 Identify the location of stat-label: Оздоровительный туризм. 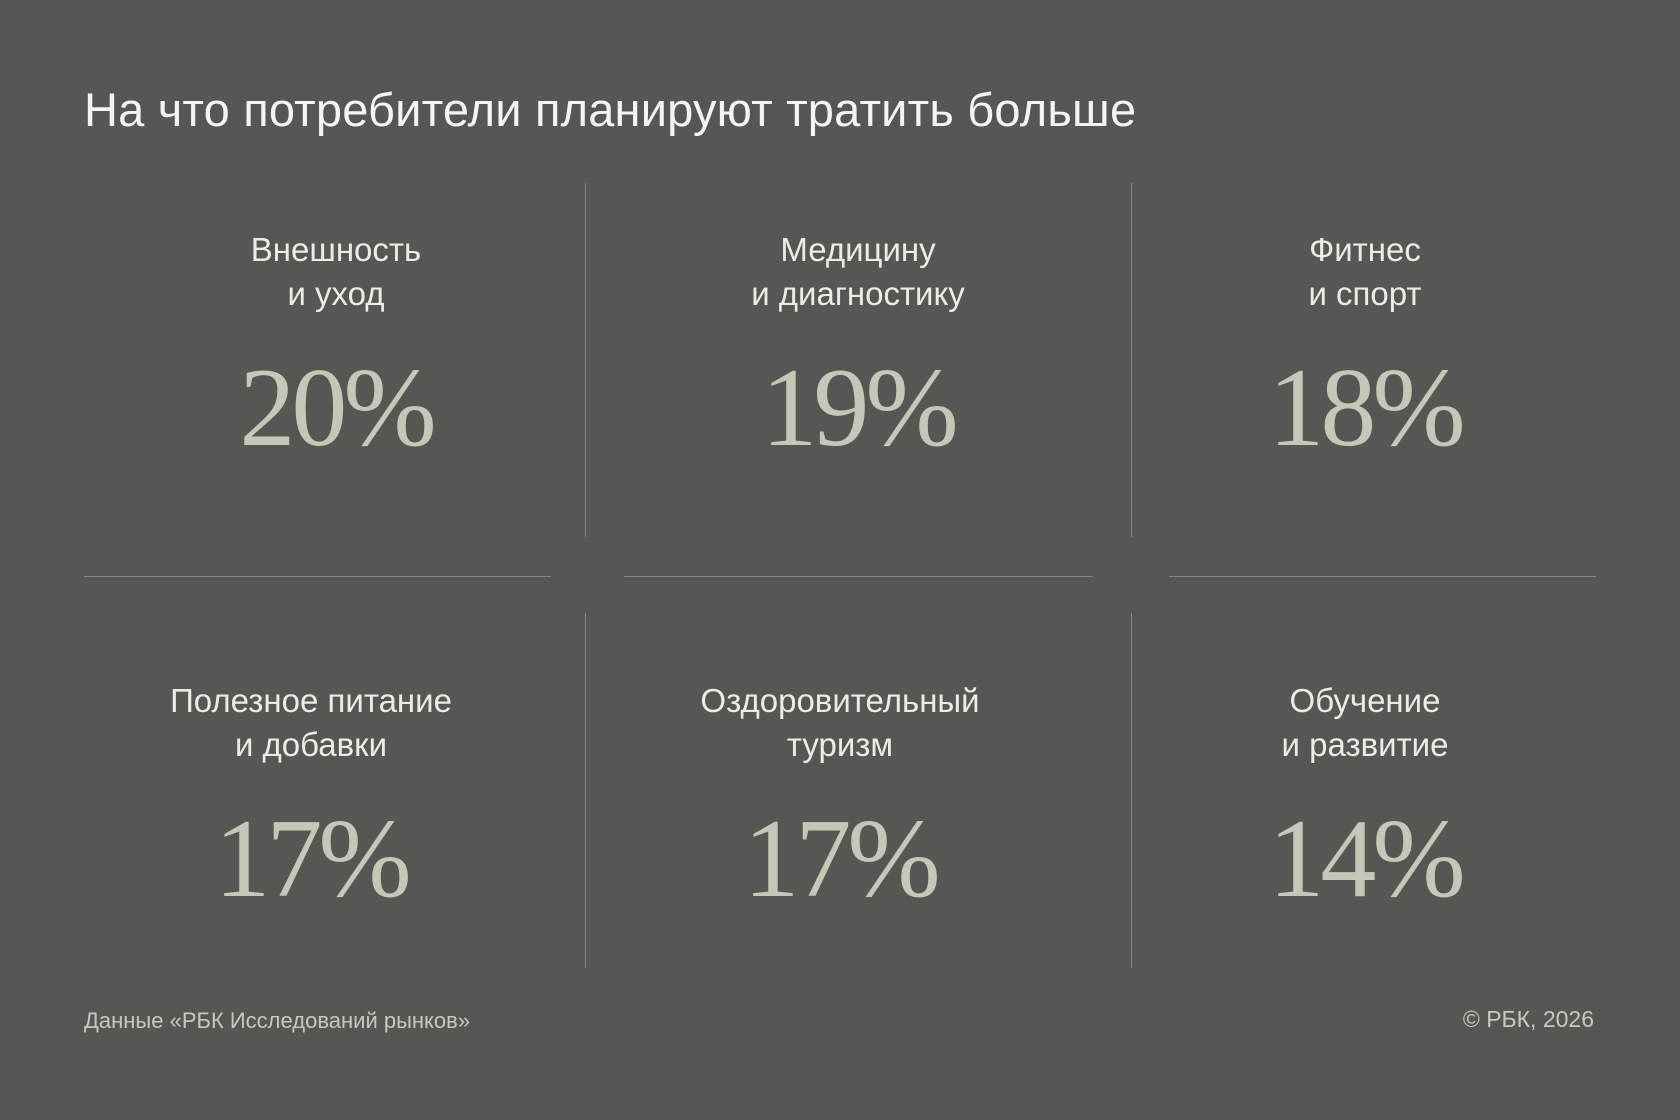
(840, 722).